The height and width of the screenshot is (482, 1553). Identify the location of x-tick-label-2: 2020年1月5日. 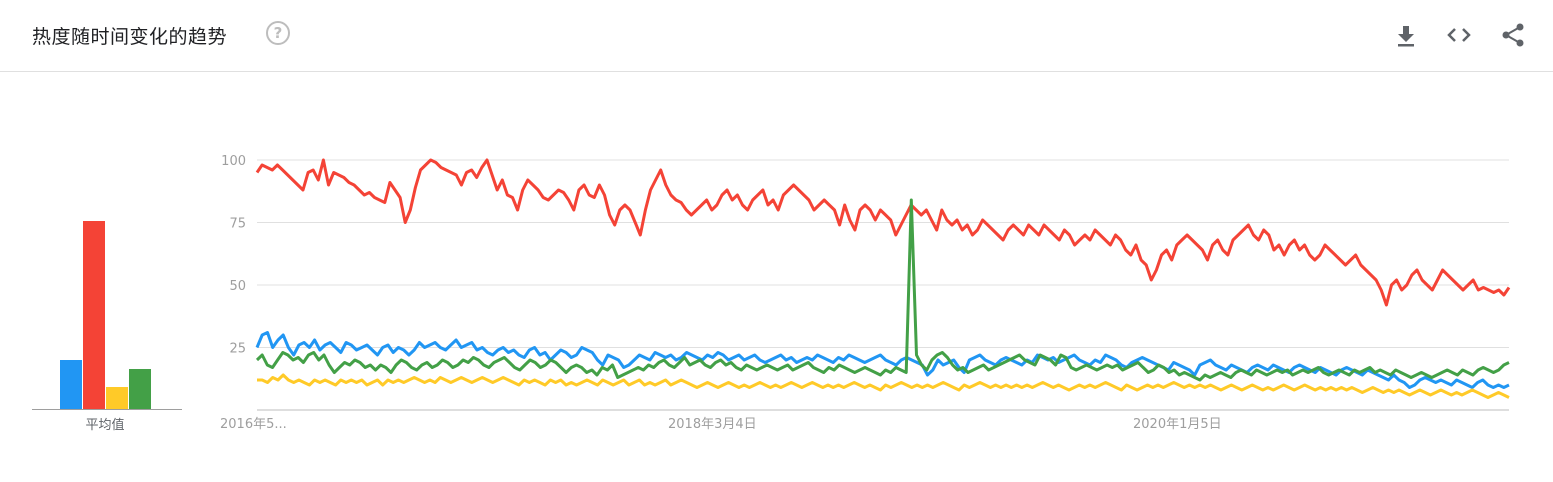
(1177, 424).